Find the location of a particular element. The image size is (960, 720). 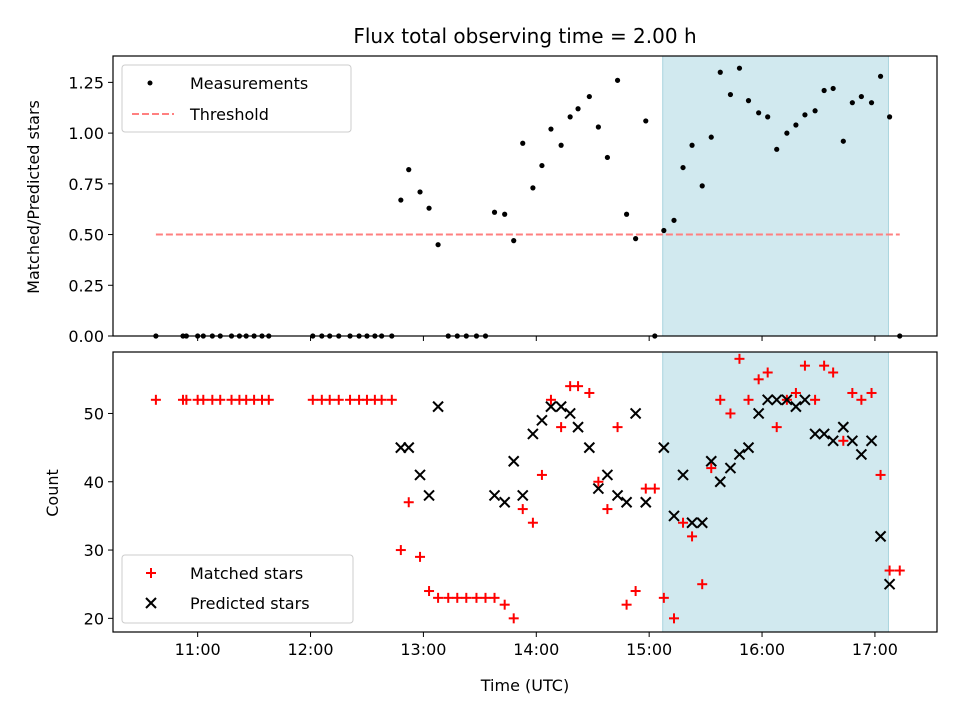

x-tick-label: 14:00 is located at coordinates (536, 649).